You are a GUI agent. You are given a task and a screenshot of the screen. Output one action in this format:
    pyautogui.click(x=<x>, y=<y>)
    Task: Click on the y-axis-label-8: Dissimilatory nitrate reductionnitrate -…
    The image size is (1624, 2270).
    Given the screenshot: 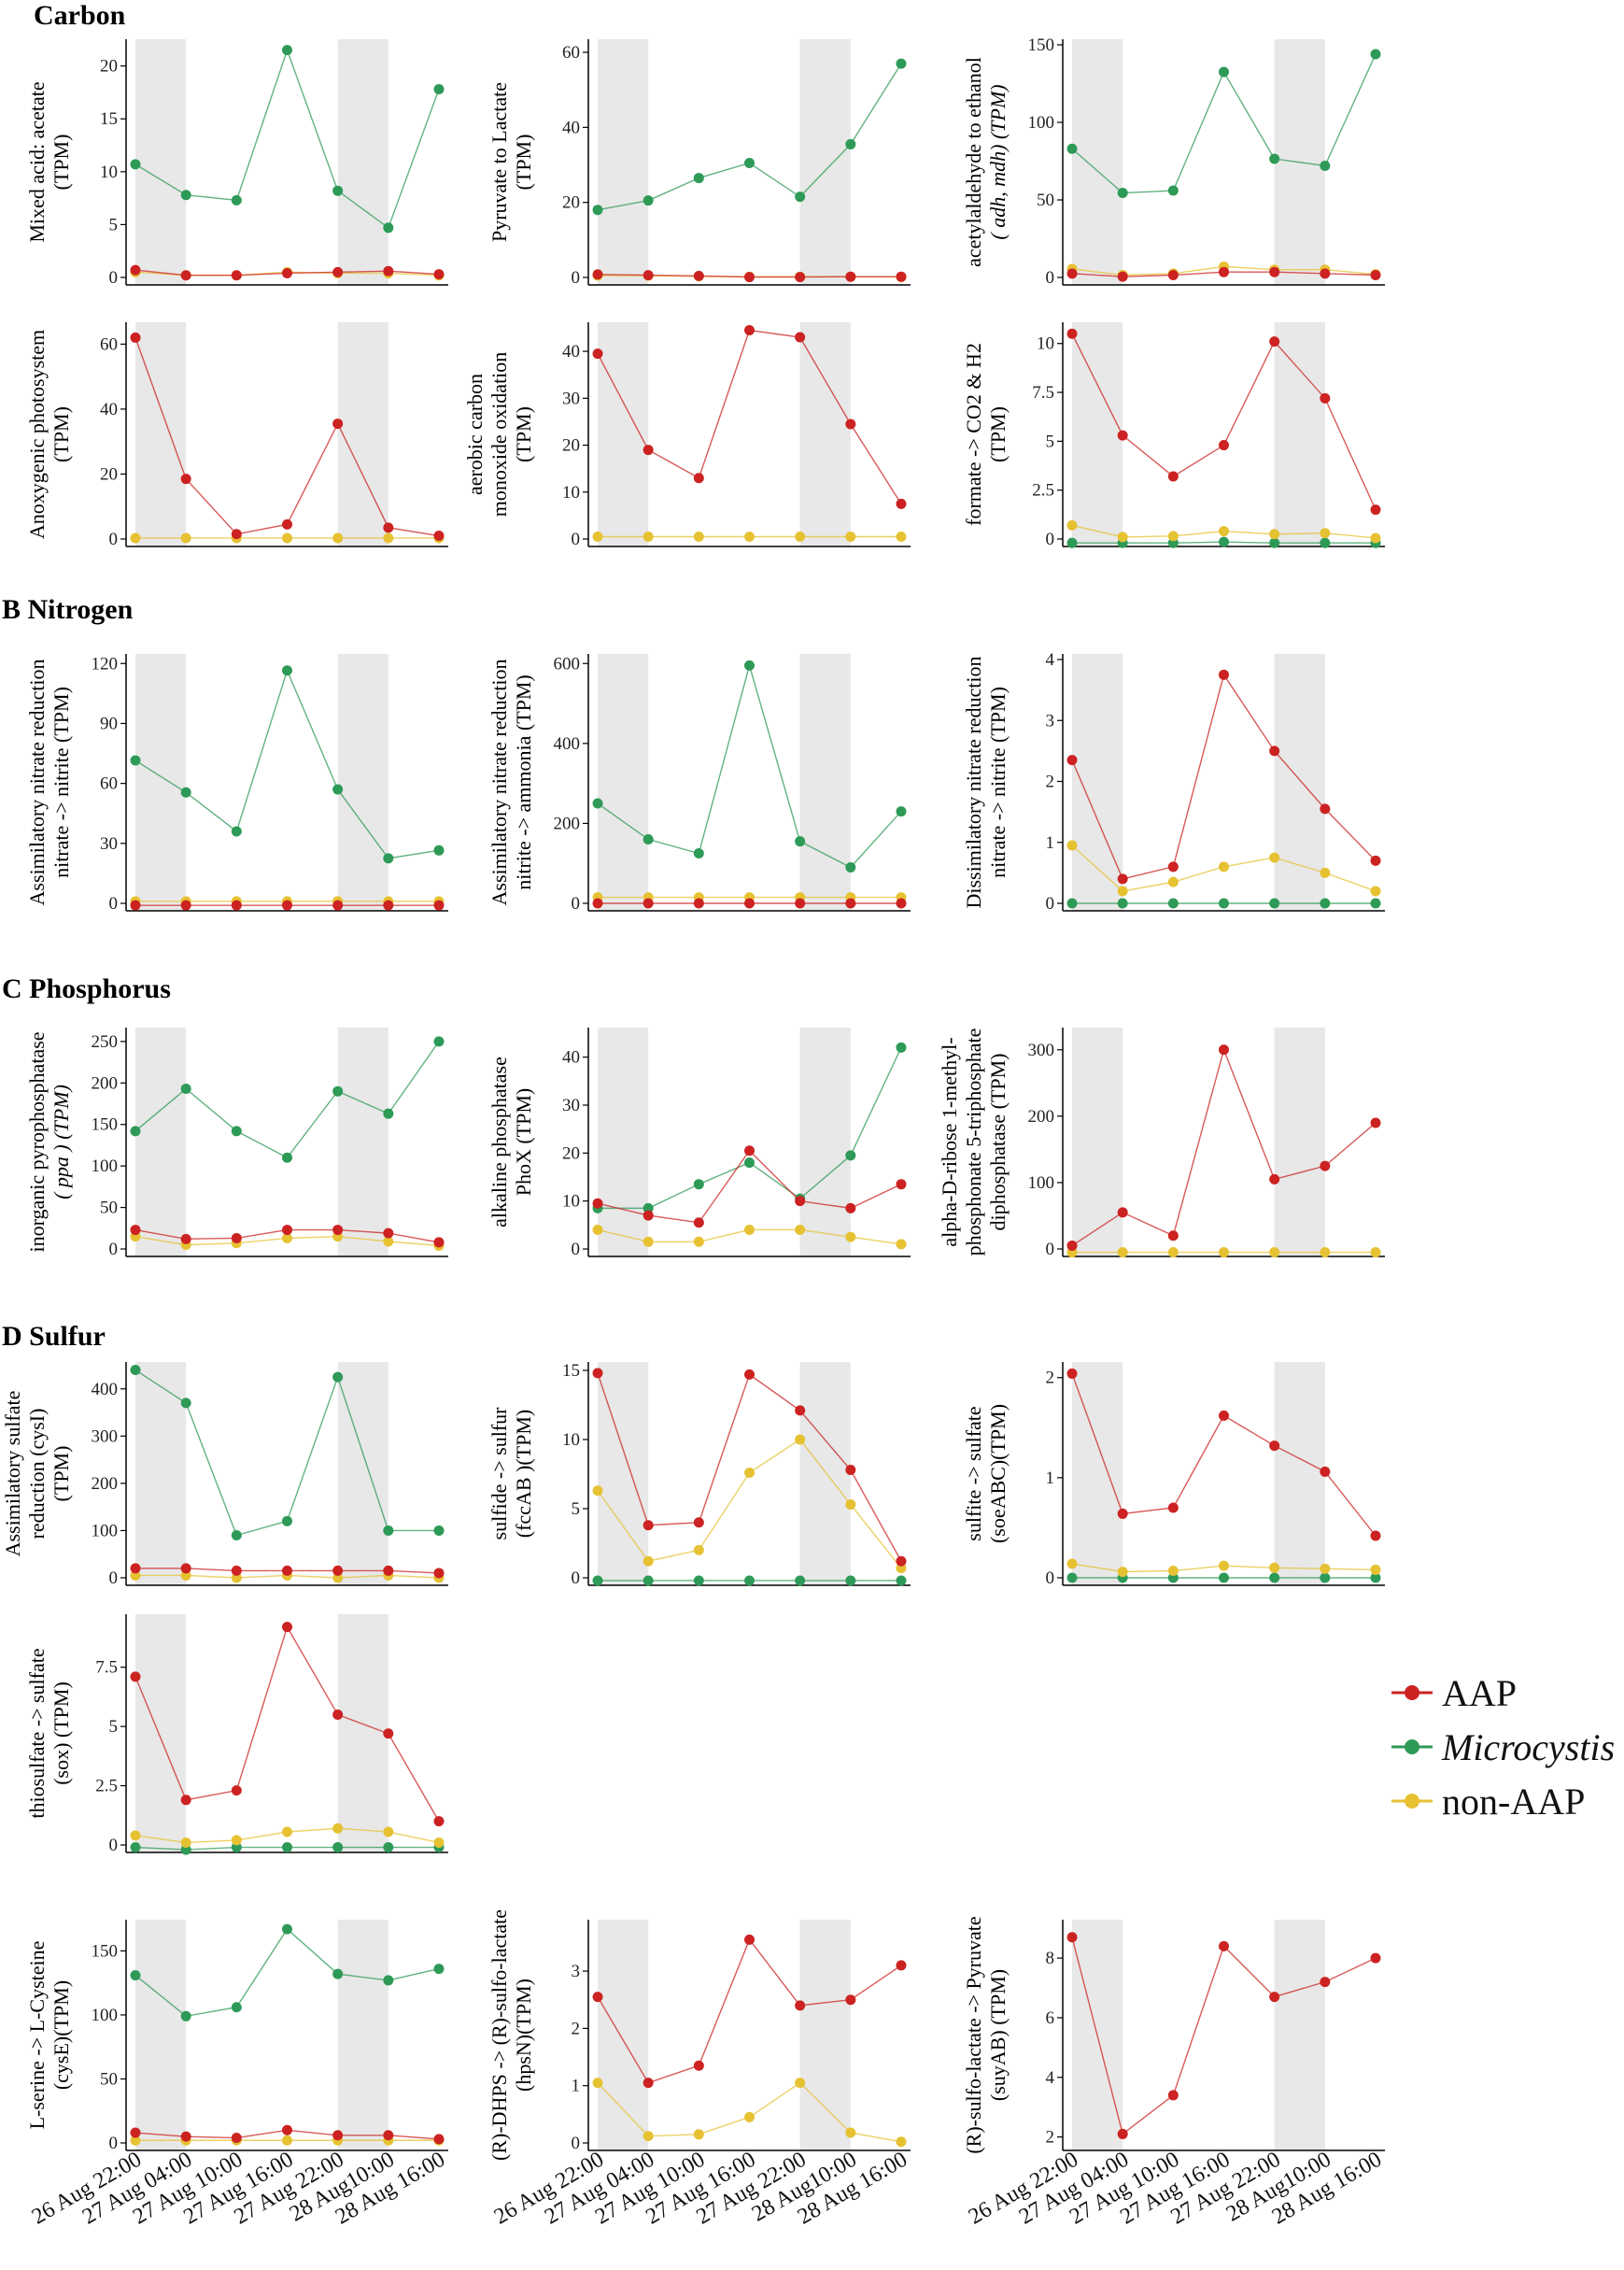 What is the action you would take?
    pyautogui.click(x=986, y=782)
    